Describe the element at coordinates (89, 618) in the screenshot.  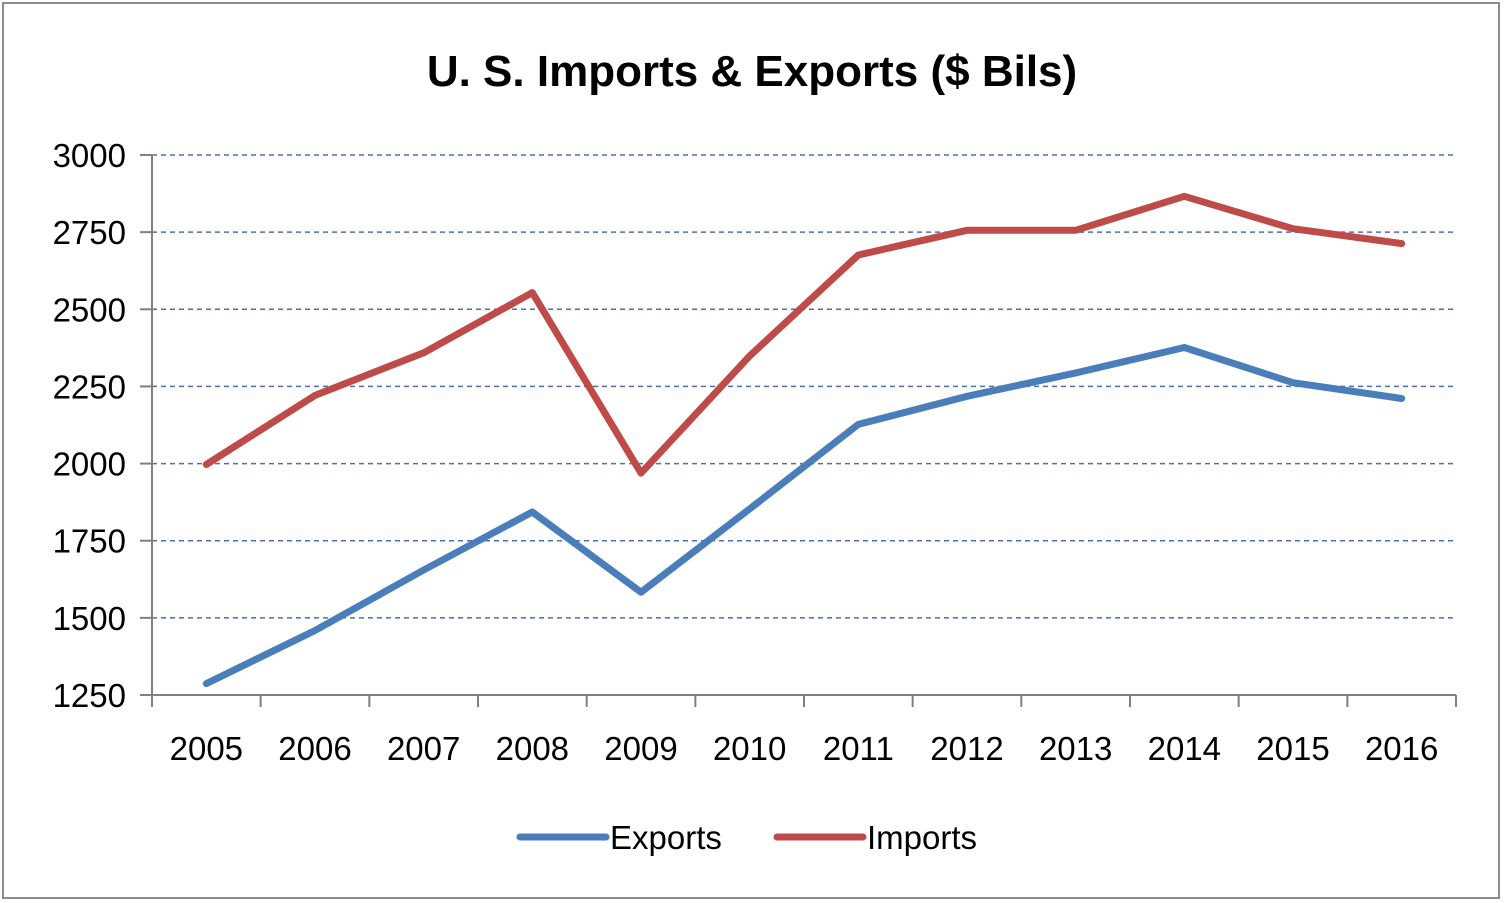
I see `y-tick-label: 1500` at that location.